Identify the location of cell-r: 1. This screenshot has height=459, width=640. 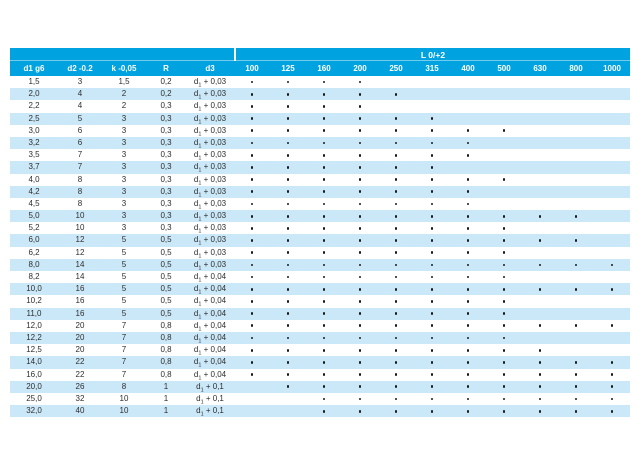
(166, 398).